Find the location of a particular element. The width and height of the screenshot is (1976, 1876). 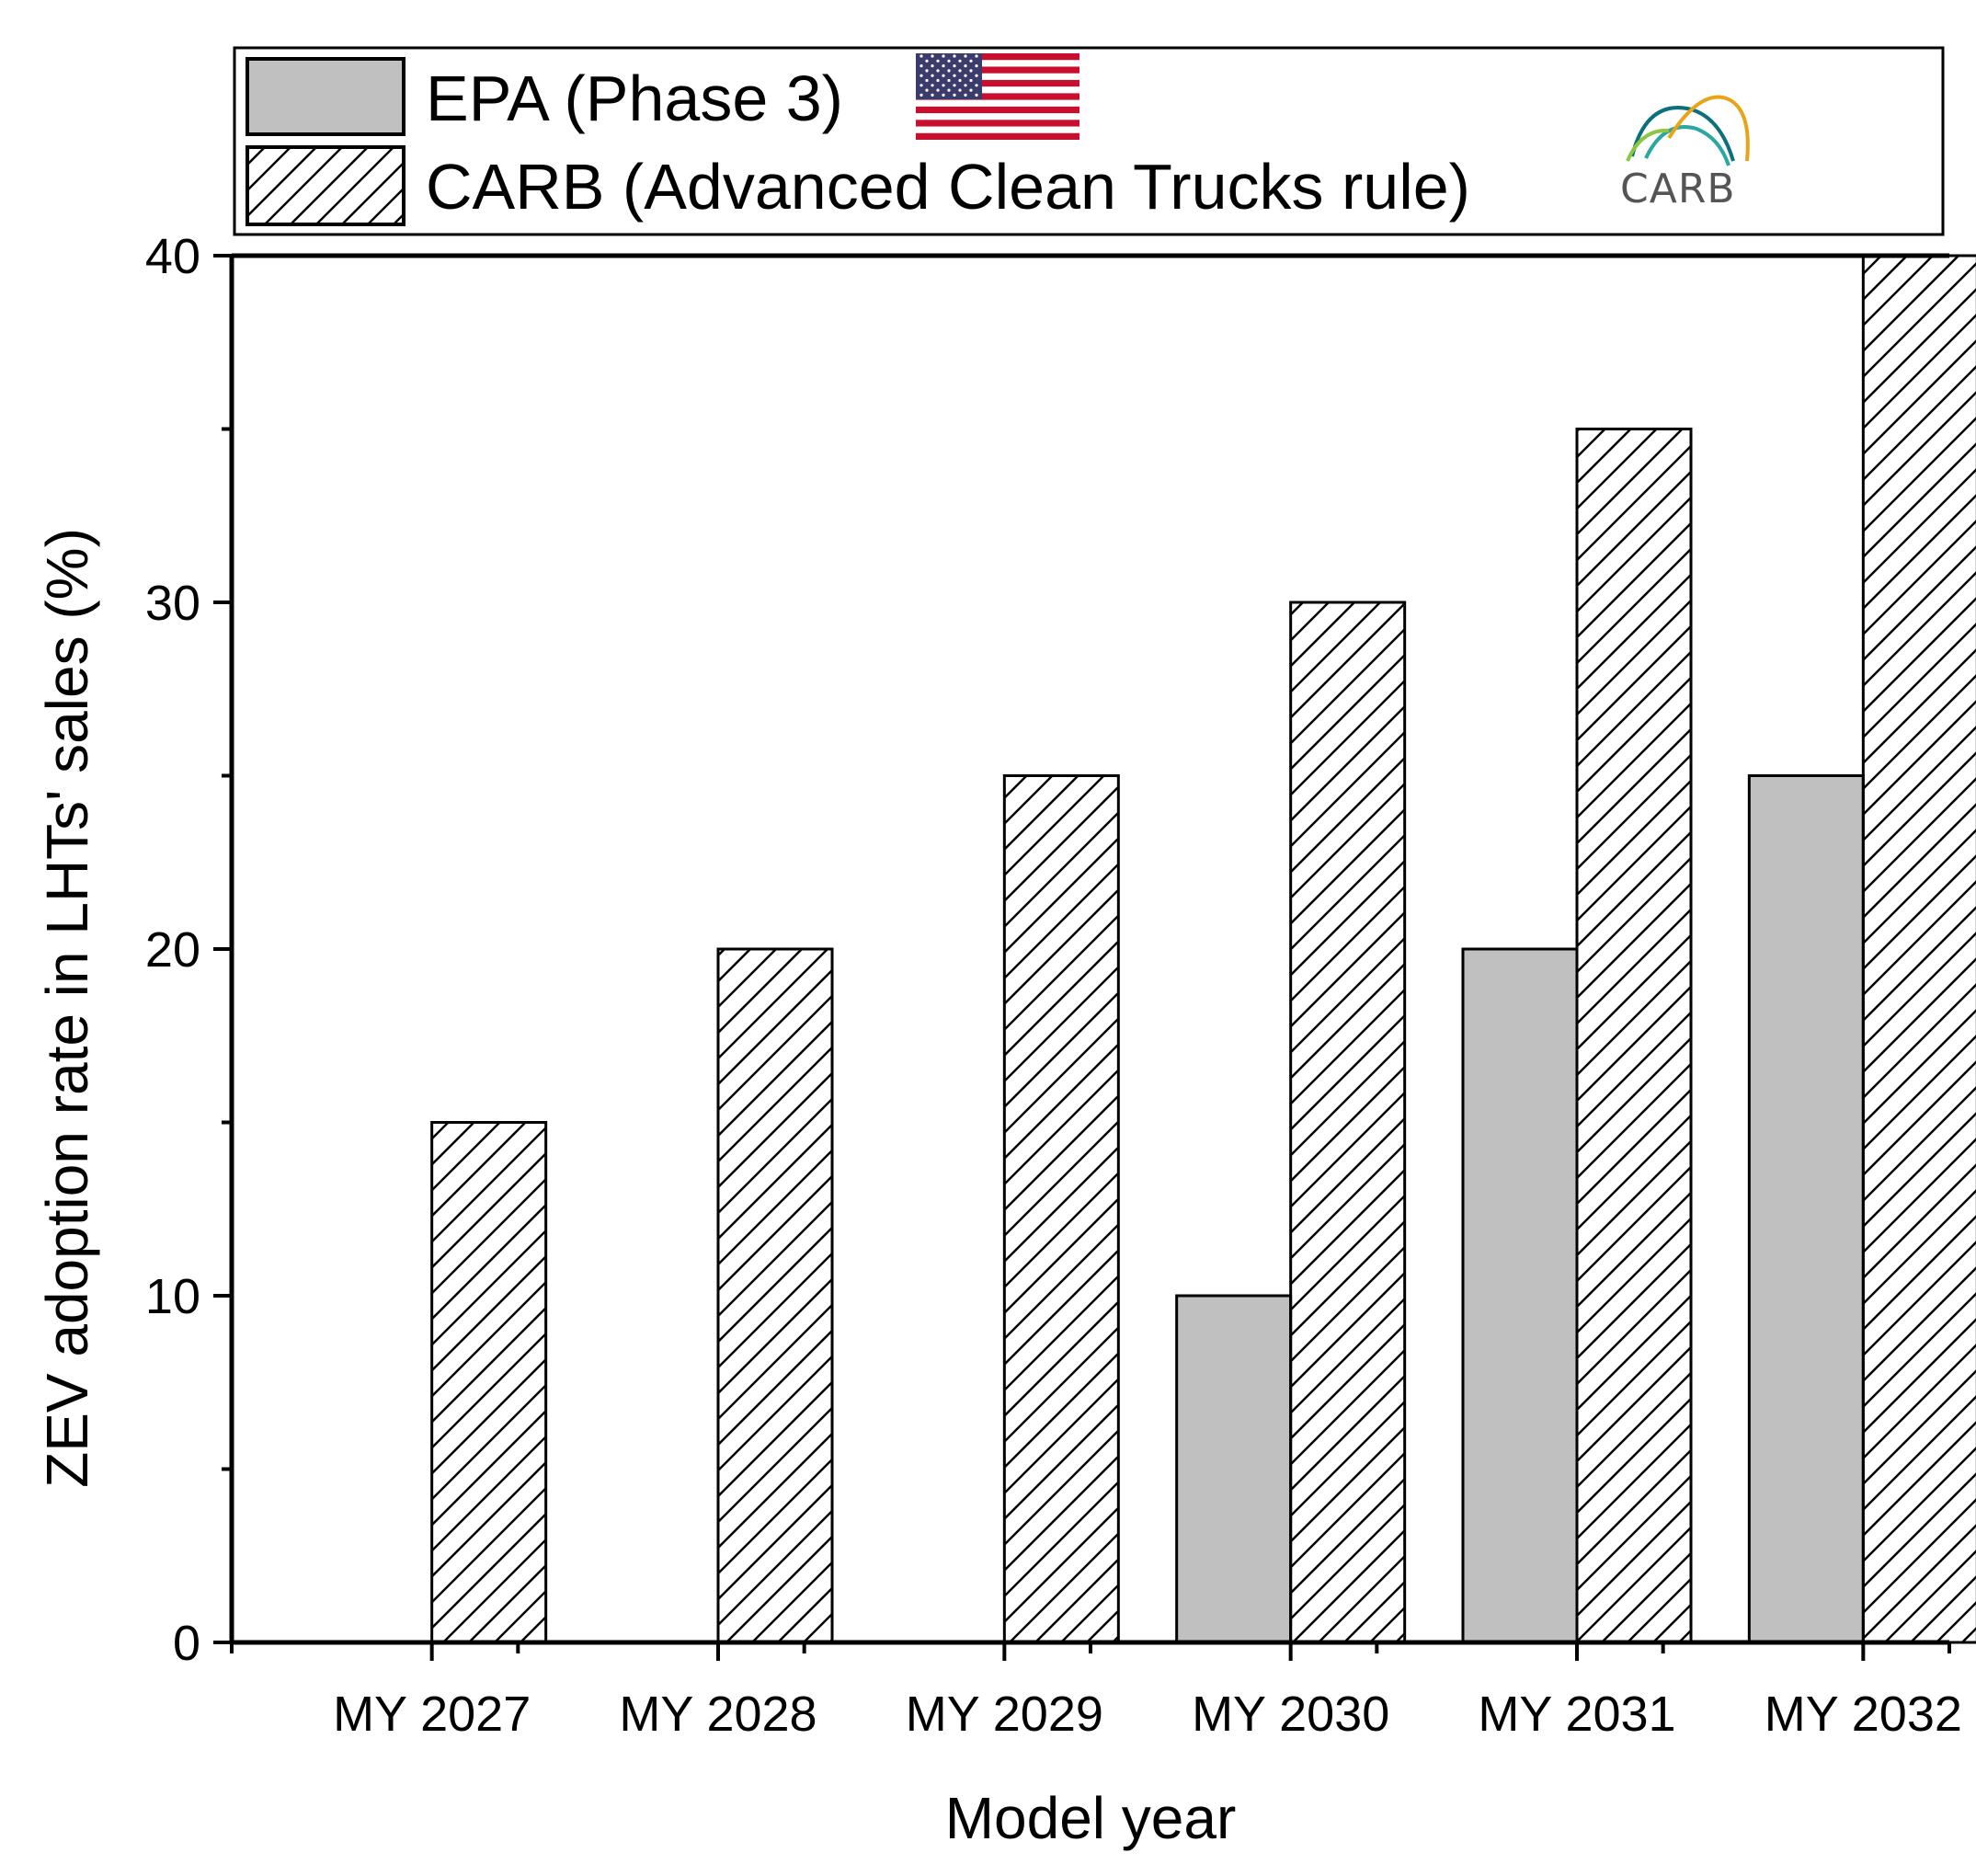

y-axis-title: ZEV adoption rate in LHTs' sales (%) is located at coordinates (67, 1008).